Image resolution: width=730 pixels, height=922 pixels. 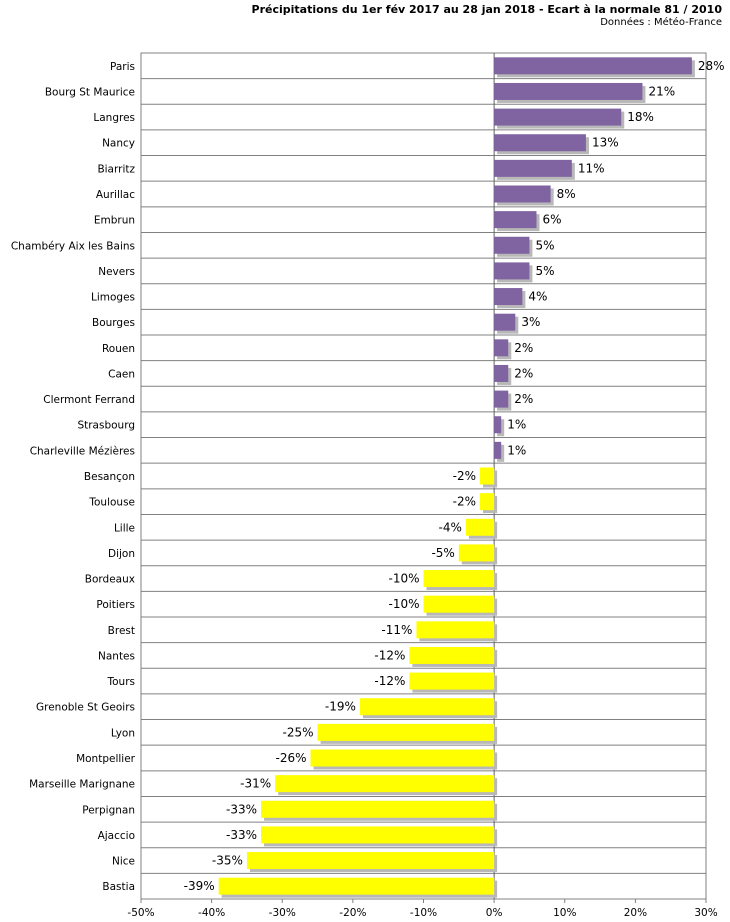 I want to click on bar-brest, so click(x=455, y=630).